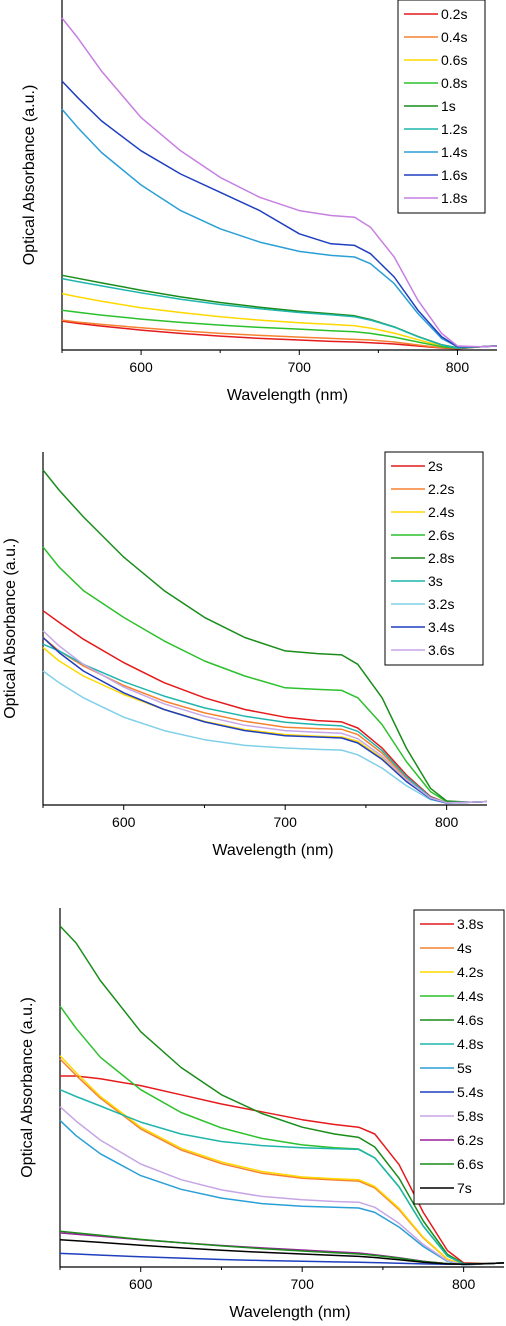 Image resolution: width=506 pixels, height=1326 pixels. What do you see at coordinates (470, 996) in the screenshot?
I see `legend-entry-4.4s: 4.4s` at bounding box center [470, 996].